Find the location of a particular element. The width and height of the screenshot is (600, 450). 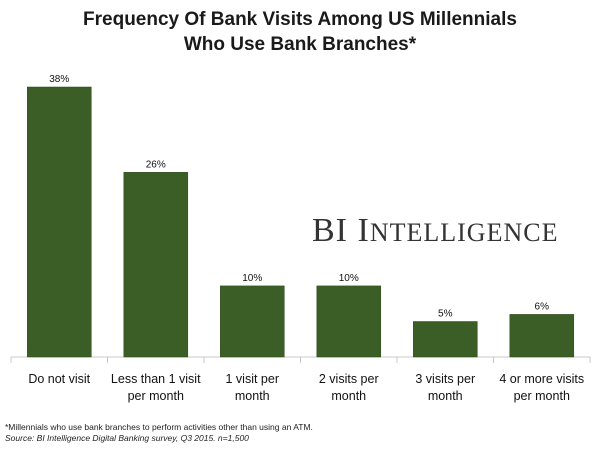

category-label: 4 or more visits per month is located at coordinates (541, 387).